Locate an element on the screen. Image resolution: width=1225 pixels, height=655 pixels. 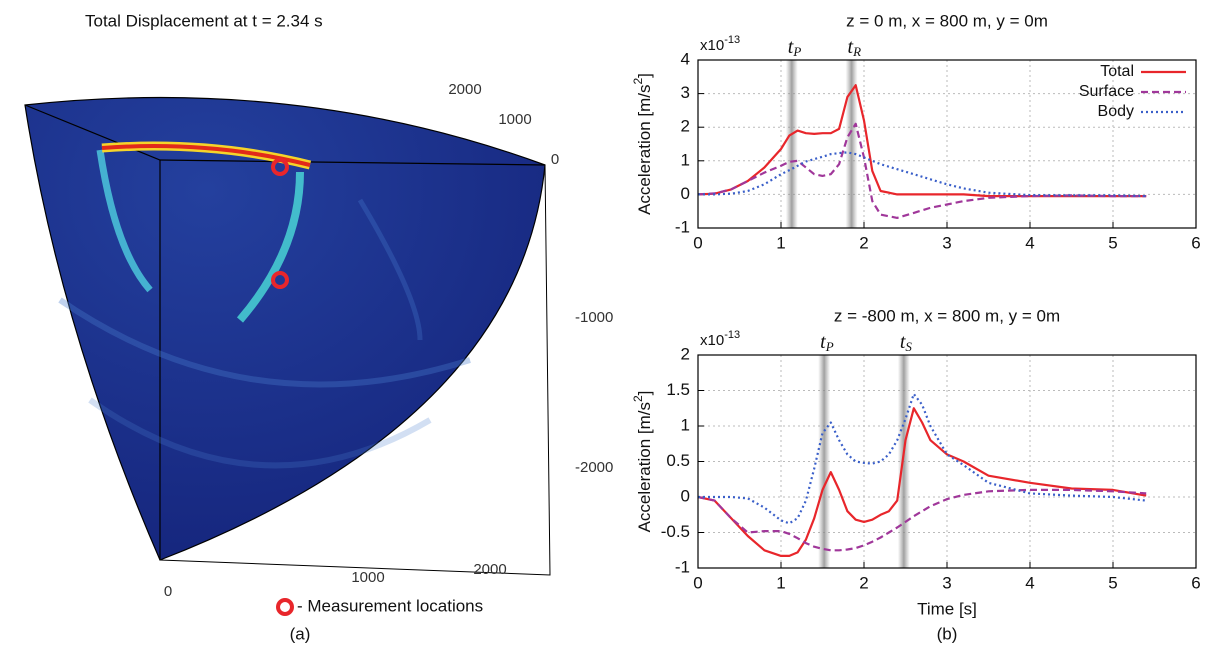
chart-title: z = -800 m, x = 800 m, y = 0m is located at coordinates (947, 315).